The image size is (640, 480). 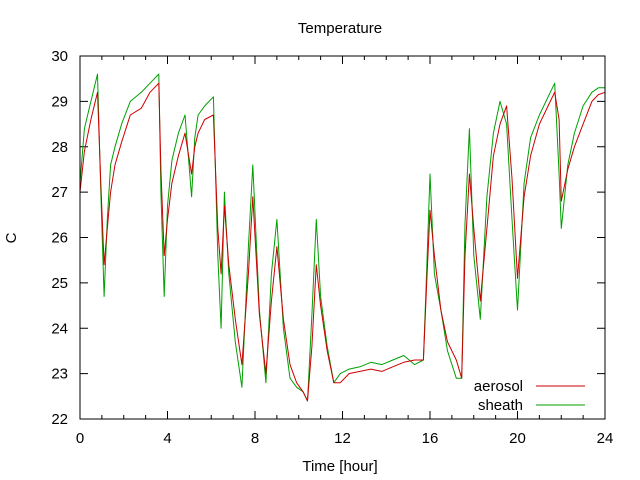 What do you see at coordinates (342, 438) in the screenshot?
I see `x-tick-label: 12` at bounding box center [342, 438].